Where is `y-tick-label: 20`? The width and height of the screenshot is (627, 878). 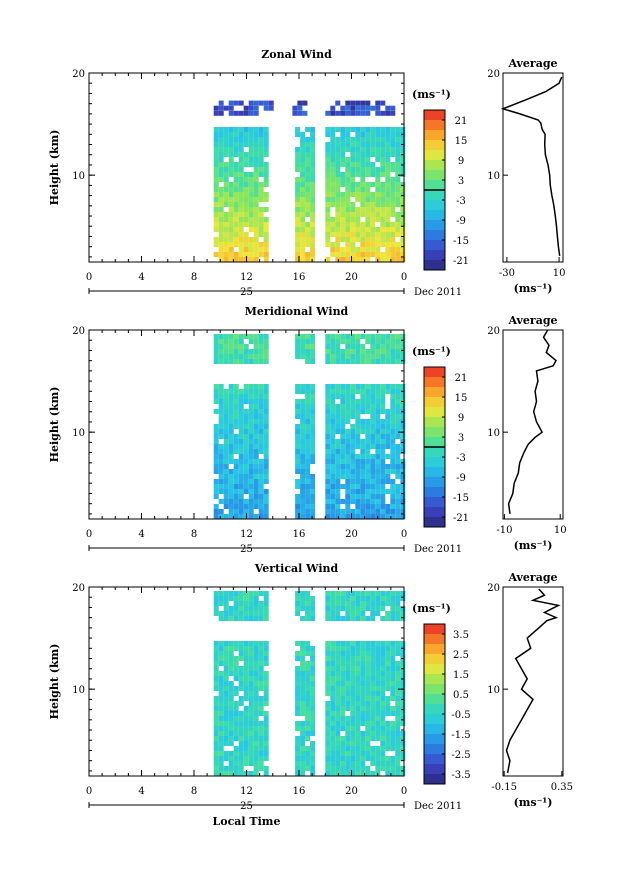 y-tick-label: 20 is located at coordinates (78, 588).